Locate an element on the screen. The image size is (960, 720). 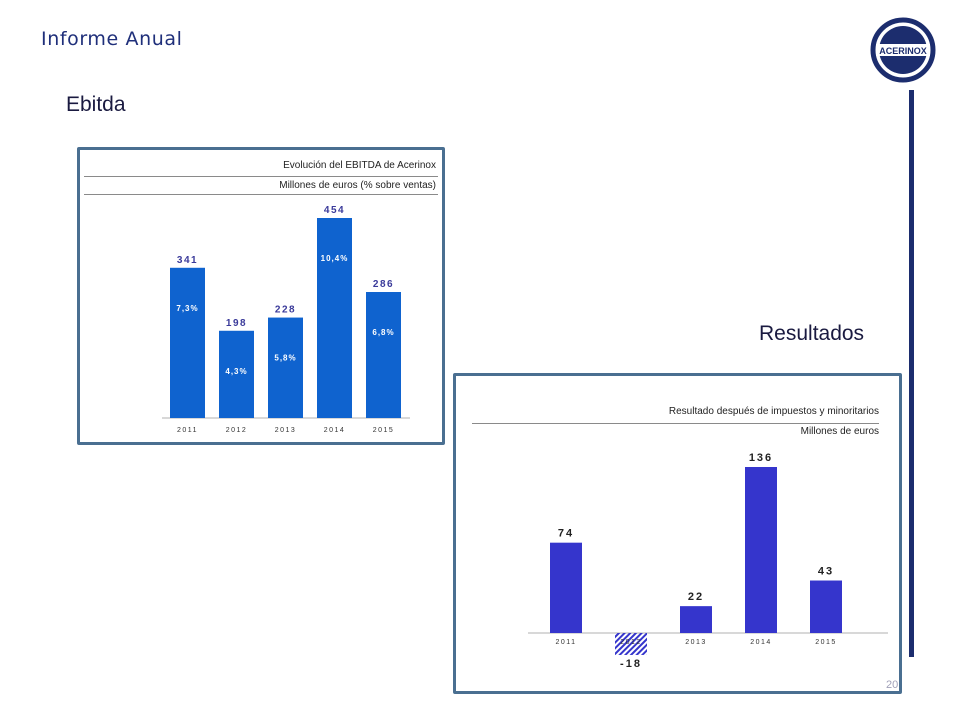
resultados-year-label: 2015 is located at coordinates (826, 642).